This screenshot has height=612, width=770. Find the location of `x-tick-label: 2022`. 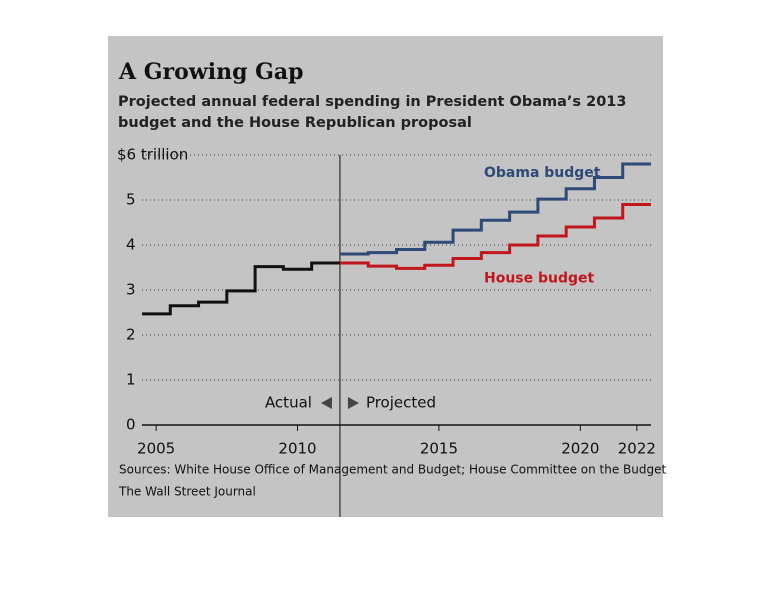

x-tick-label: 2022 is located at coordinates (637, 449).